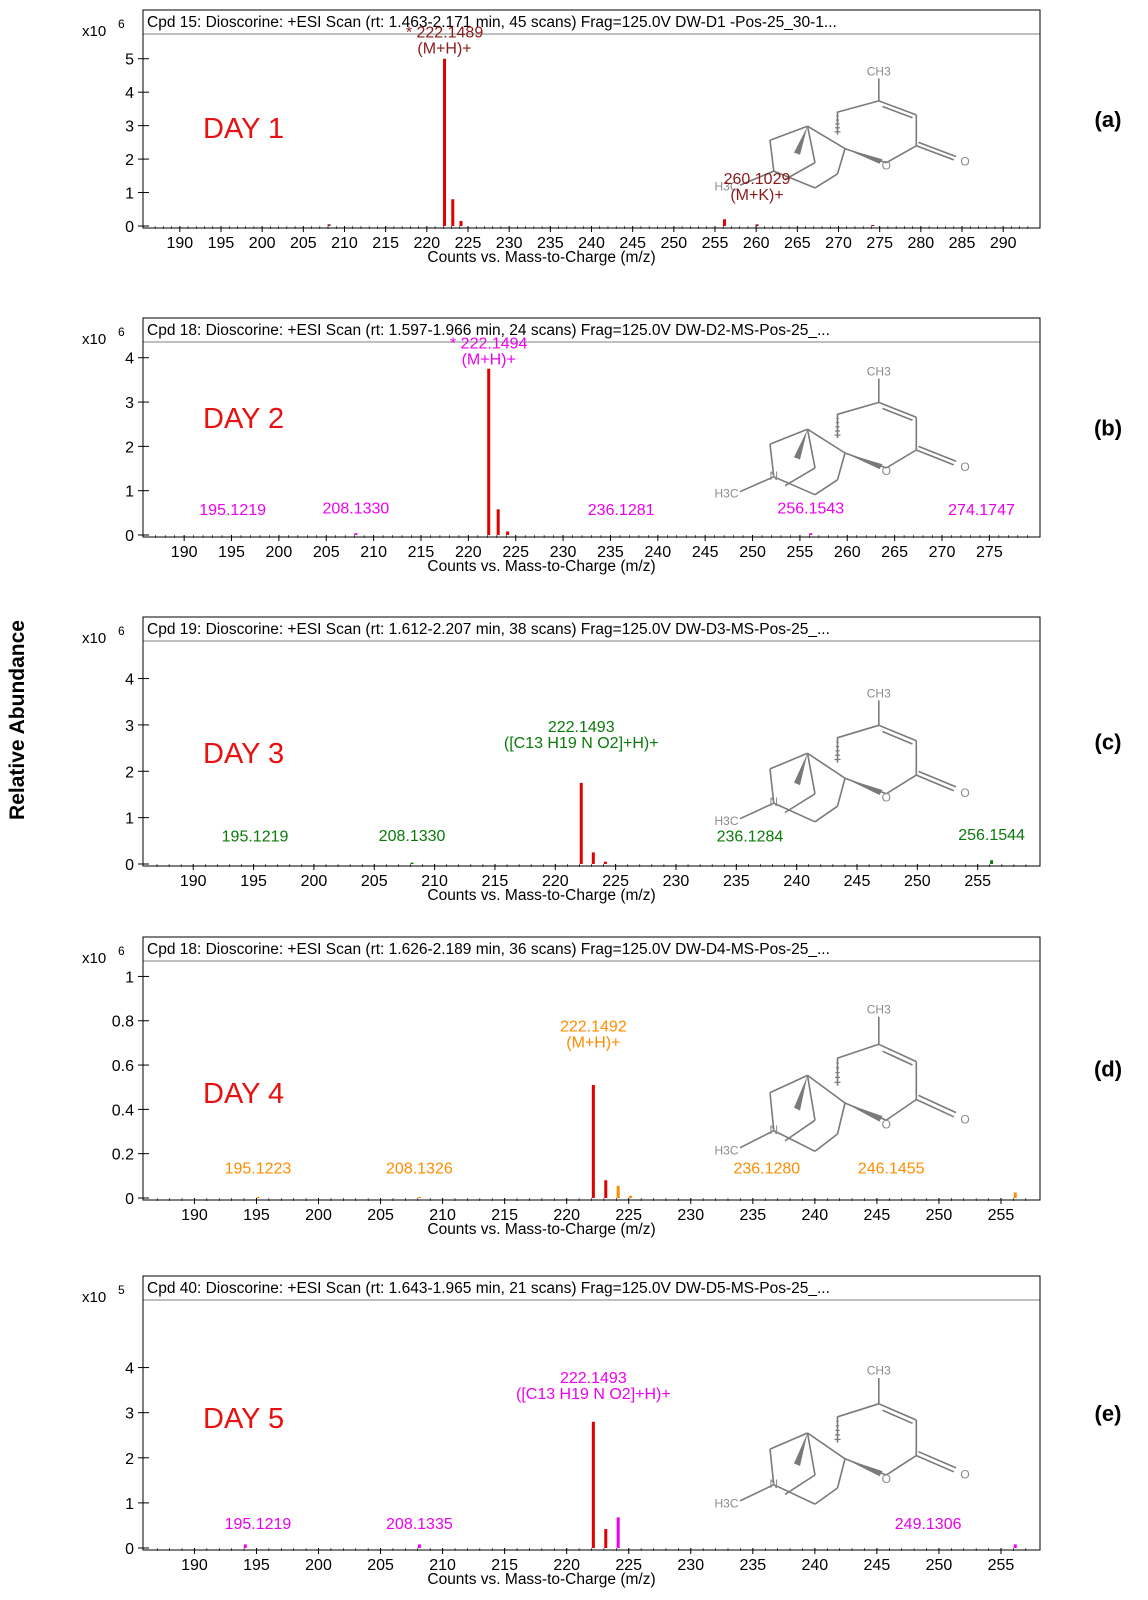 The height and width of the screenshot is (1600, 1148). I want to click on y-tick-label: 0.6, so click(123, 1066).